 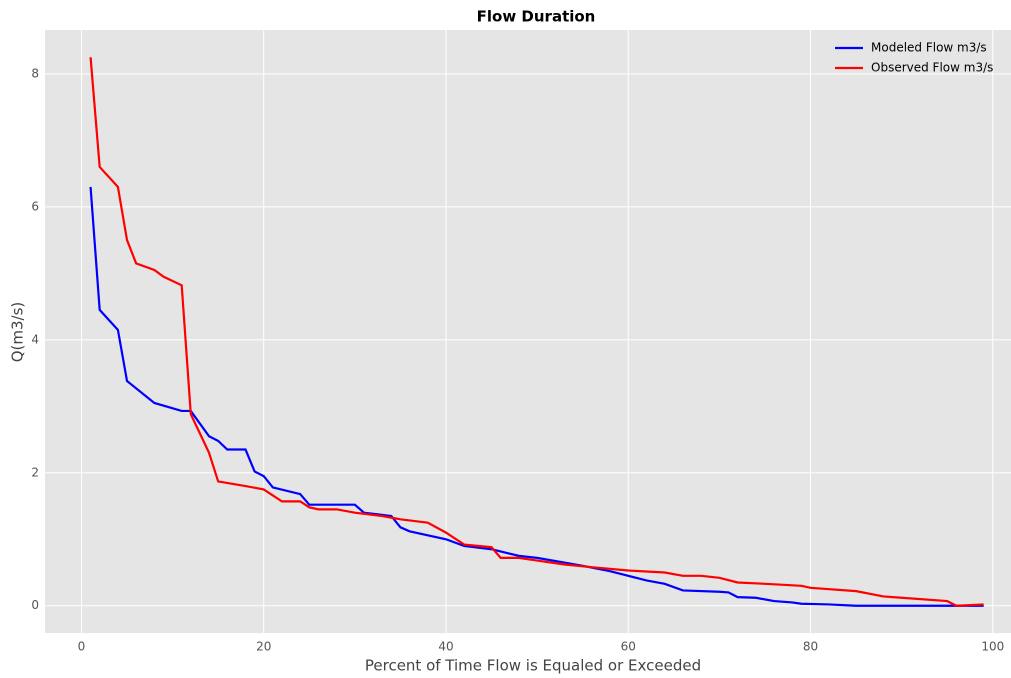 I want to click on x-tick-label: 60, so click(x=628, y=647).